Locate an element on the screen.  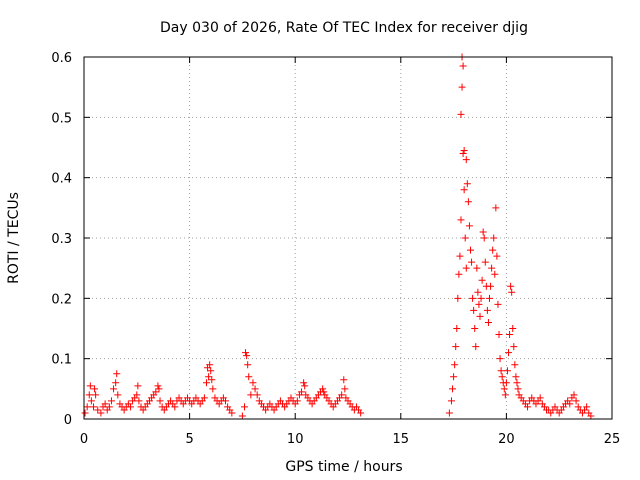
x-tick-label: 20 is located at coordinates (506, 439).